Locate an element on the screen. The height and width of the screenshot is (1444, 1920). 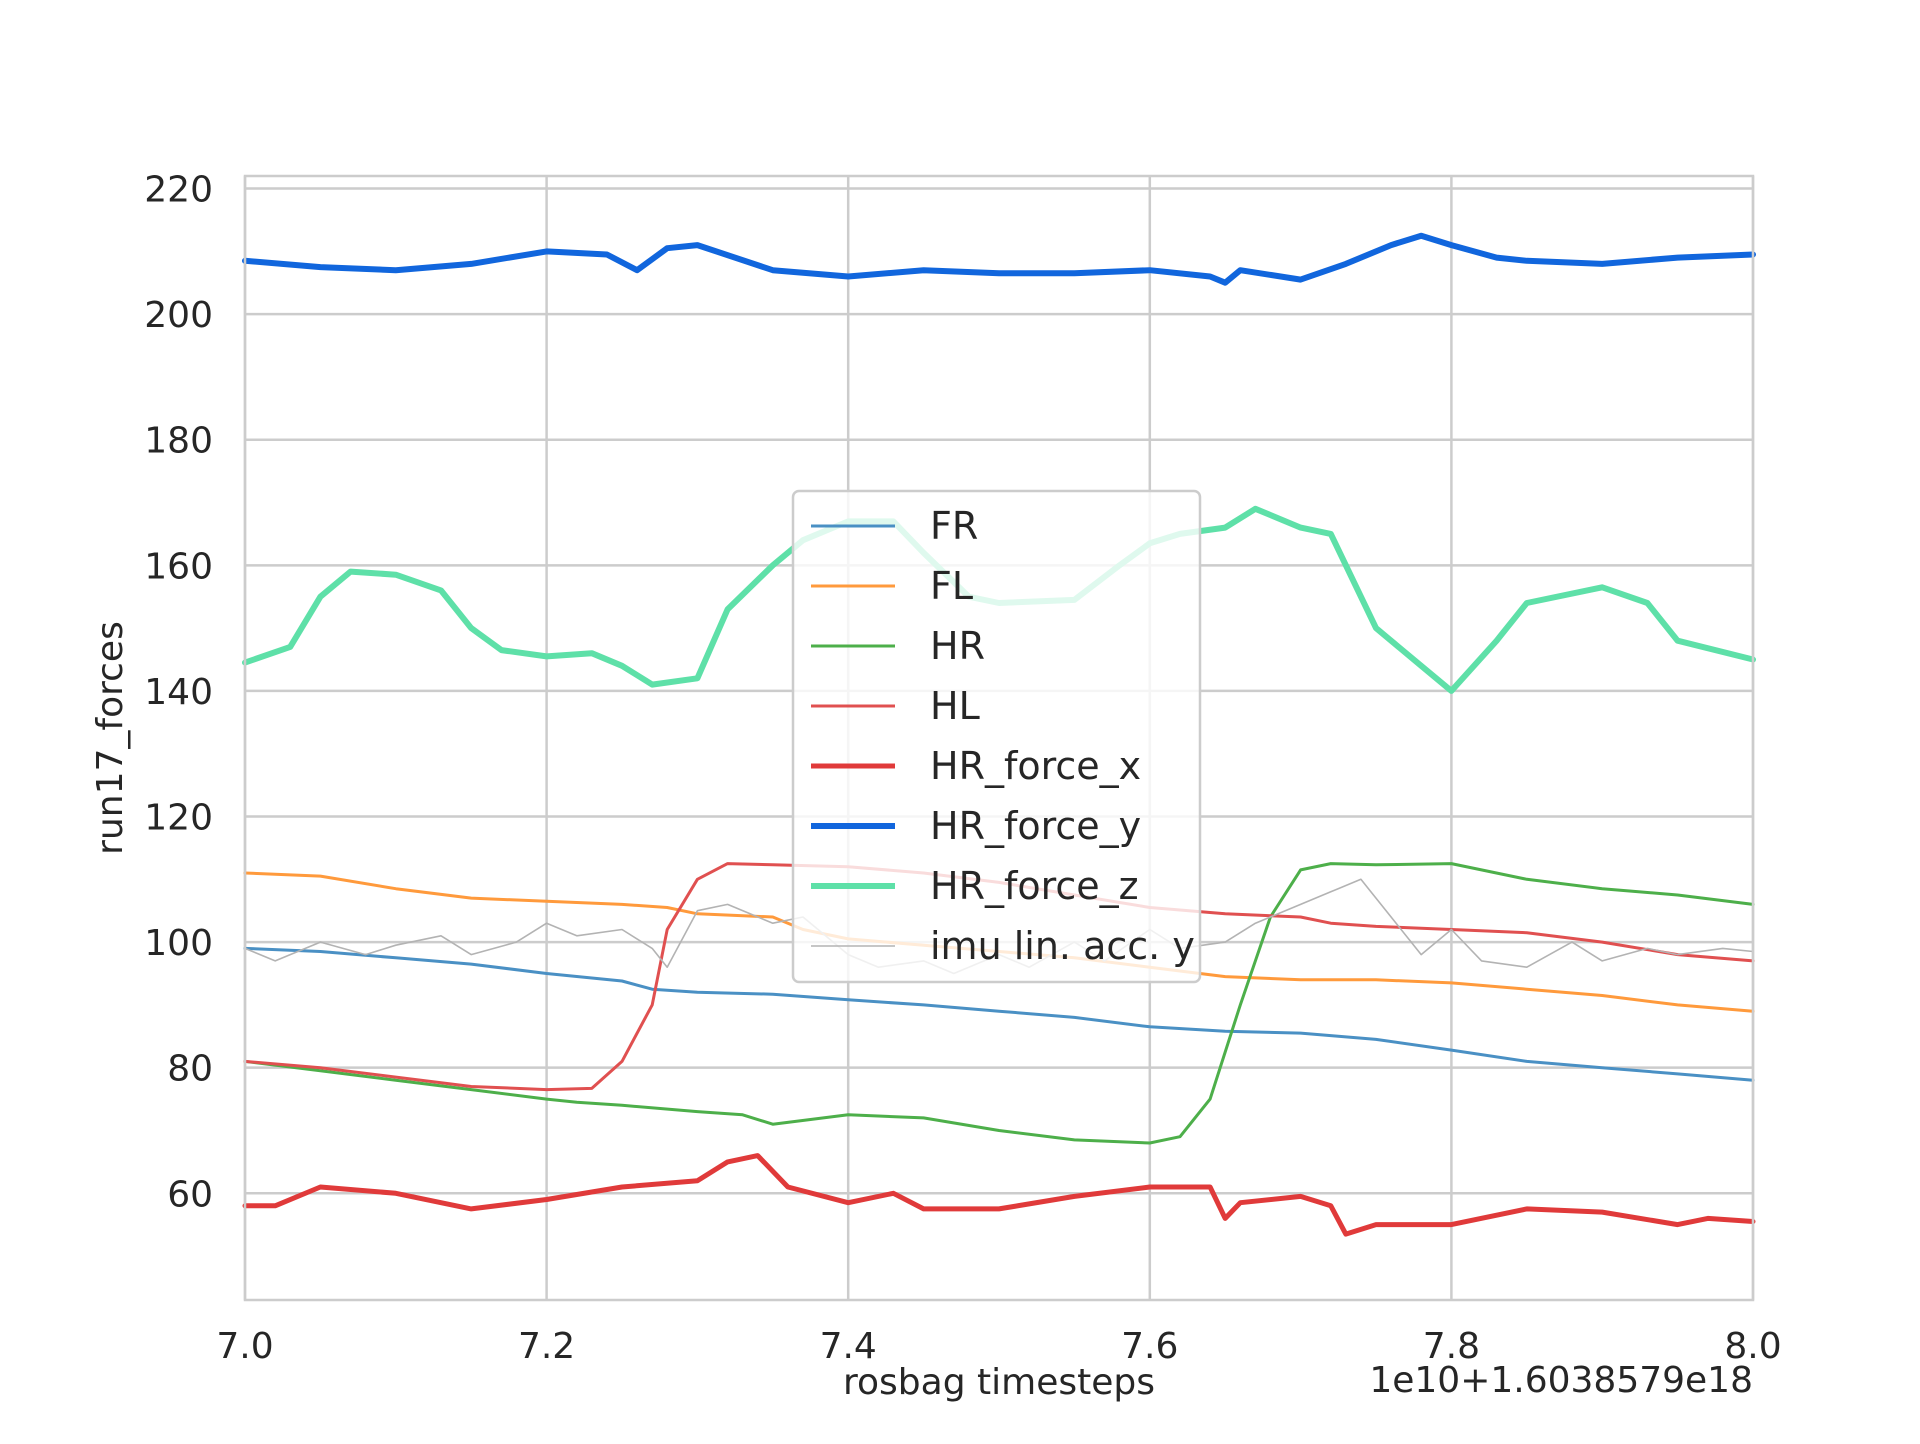
x-tick-label: 7.6 is located at coordinates (1149, 1346).